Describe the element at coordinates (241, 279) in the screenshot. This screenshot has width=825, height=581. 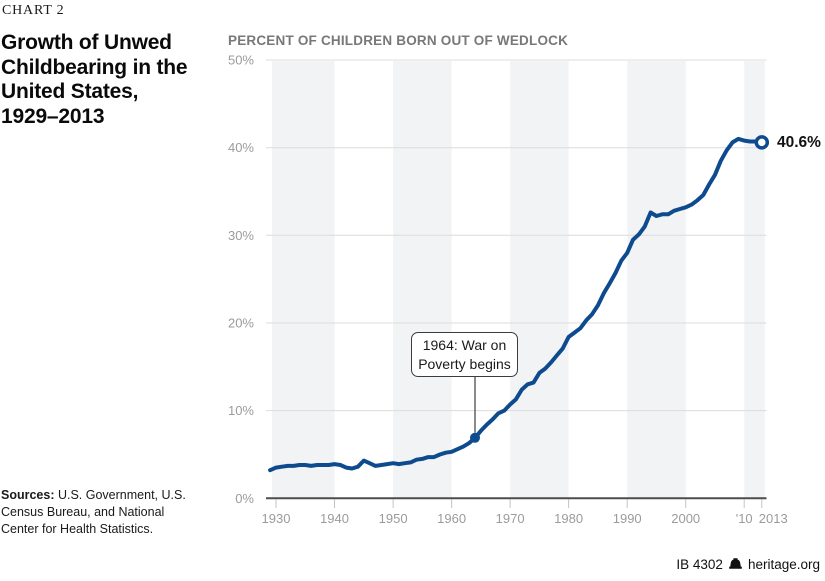
I see `y-axis-labels: 0% 10% 20% 30% 40% 50%` at that location.